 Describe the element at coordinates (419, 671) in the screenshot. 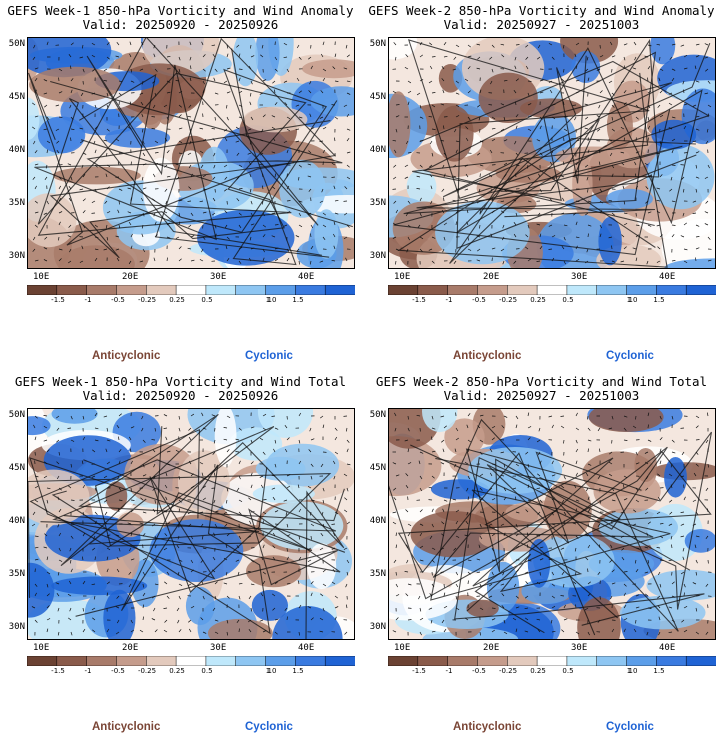

I see `colorbar-tick-label: -1.5` at that location.